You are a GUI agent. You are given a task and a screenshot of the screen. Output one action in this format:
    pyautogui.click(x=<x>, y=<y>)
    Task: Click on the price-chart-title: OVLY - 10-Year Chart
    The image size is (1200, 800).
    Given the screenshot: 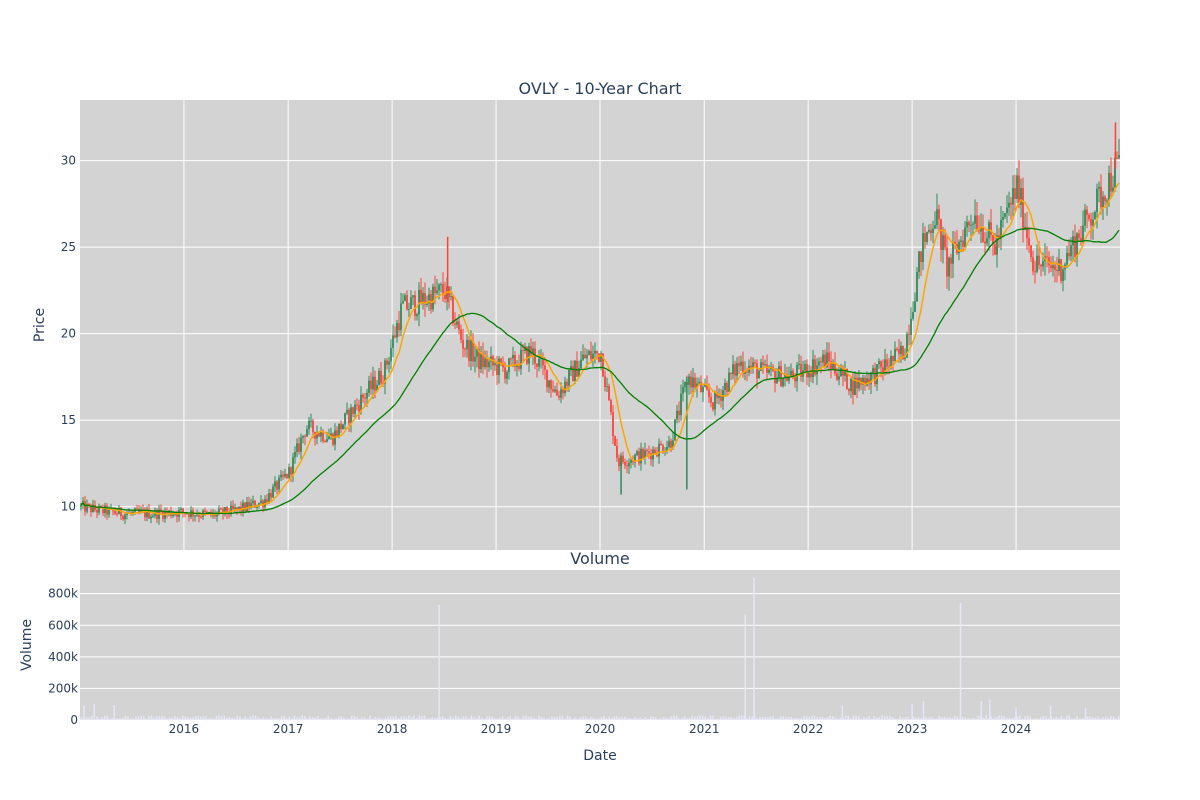 What is the action you would take?
    pyautogui.click(x=600, y=88)
    